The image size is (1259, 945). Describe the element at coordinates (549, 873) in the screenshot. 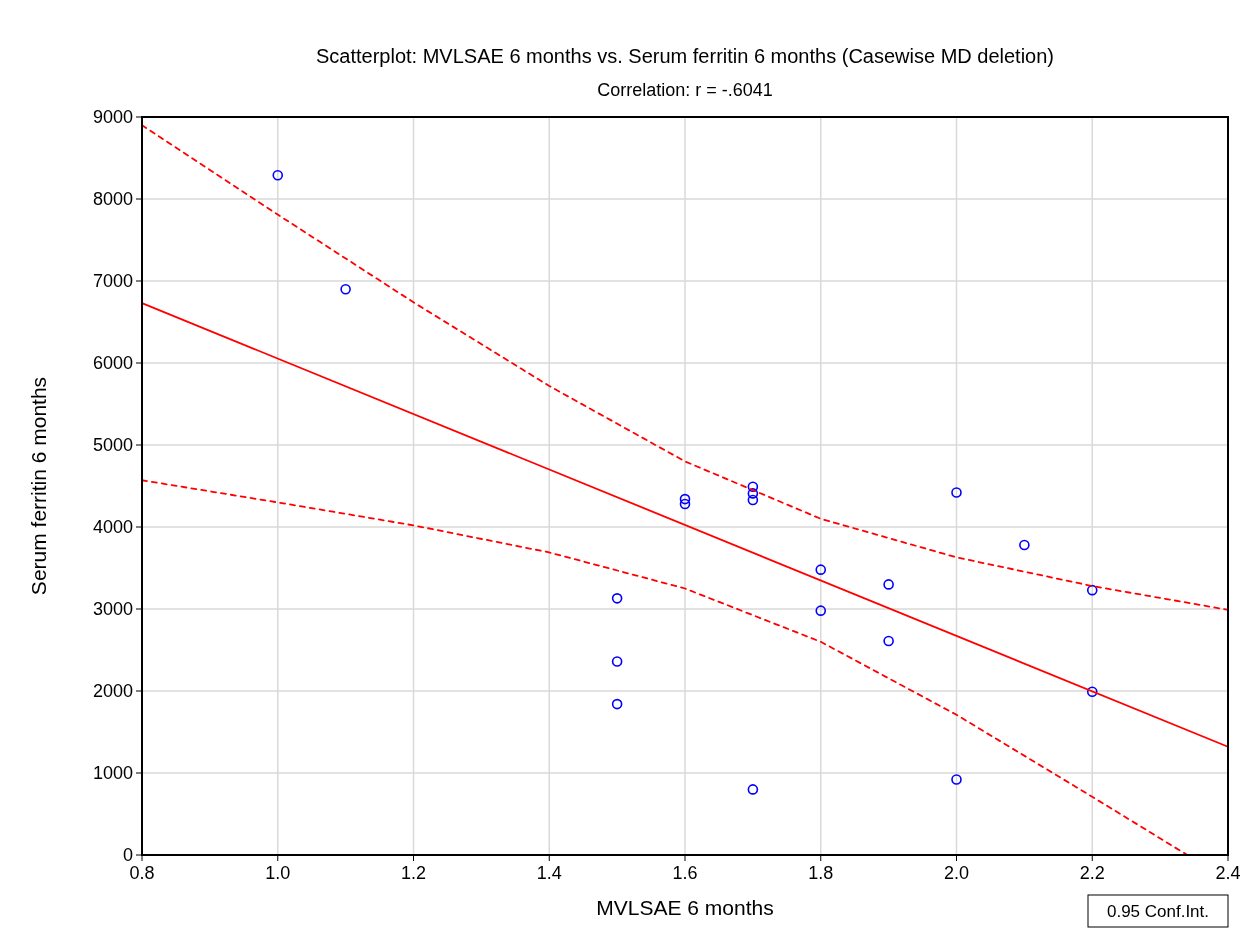

I see `x-tick-label: 1.4` at that location.